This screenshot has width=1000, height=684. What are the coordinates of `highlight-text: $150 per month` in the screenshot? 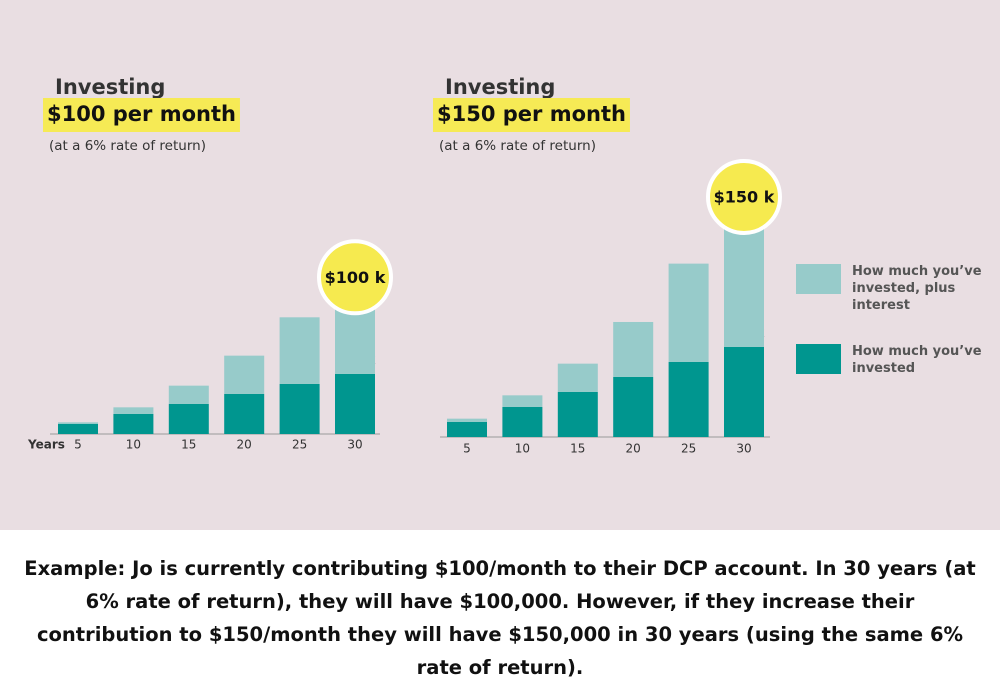 It's located at (531, 114).